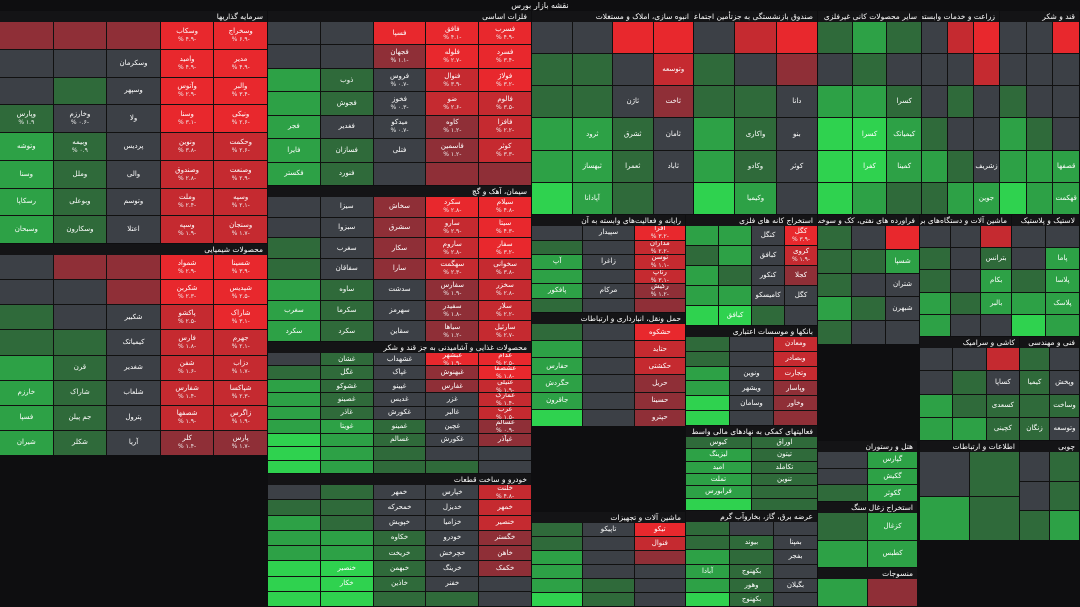  What do you see at coordinates (452, 413) in the screenshot?
I see `stock-tile: غالبر` at bounding box center [452, 413].